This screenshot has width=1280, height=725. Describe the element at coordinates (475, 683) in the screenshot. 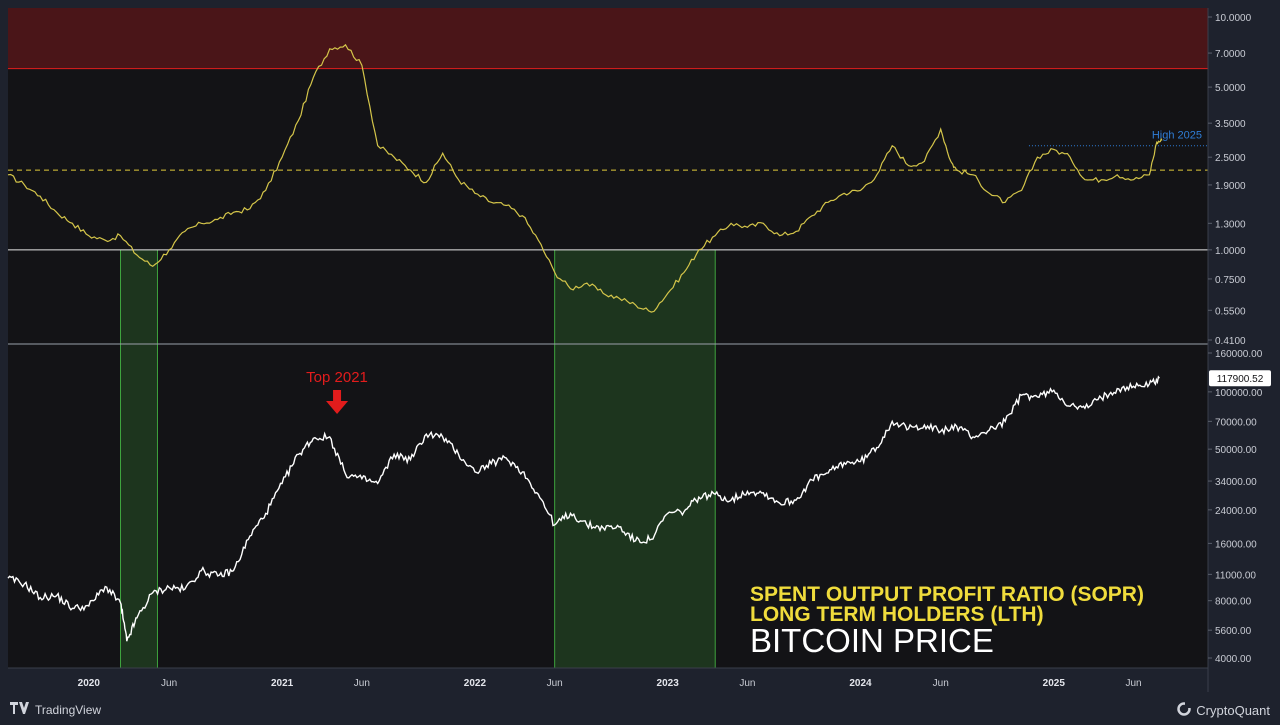

I see `x-axis-label: 2022` at that location.